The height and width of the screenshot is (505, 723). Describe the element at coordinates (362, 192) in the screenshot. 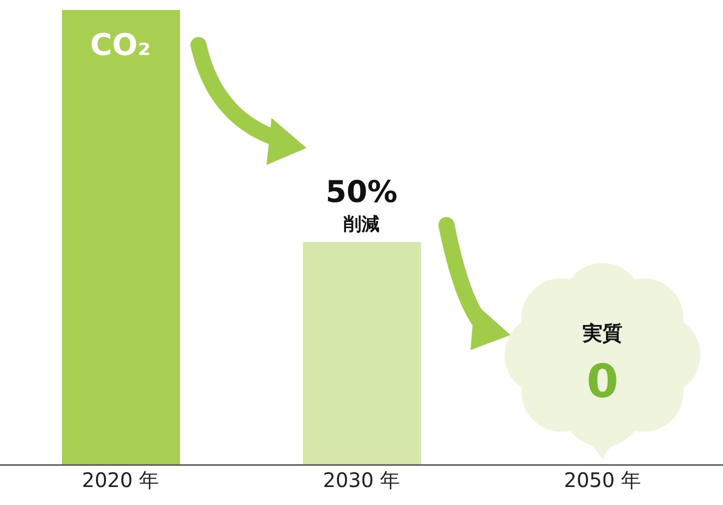

I see `annotation: 50%` at that location.